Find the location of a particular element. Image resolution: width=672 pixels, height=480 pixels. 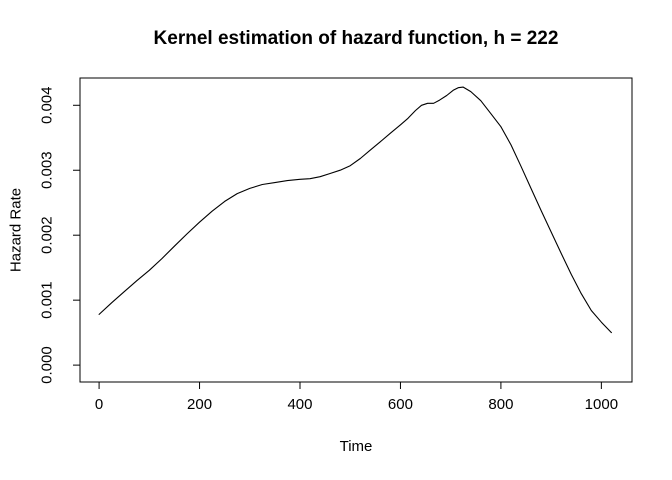

x-tick-label: 800 is located at coordinates (500, 404).